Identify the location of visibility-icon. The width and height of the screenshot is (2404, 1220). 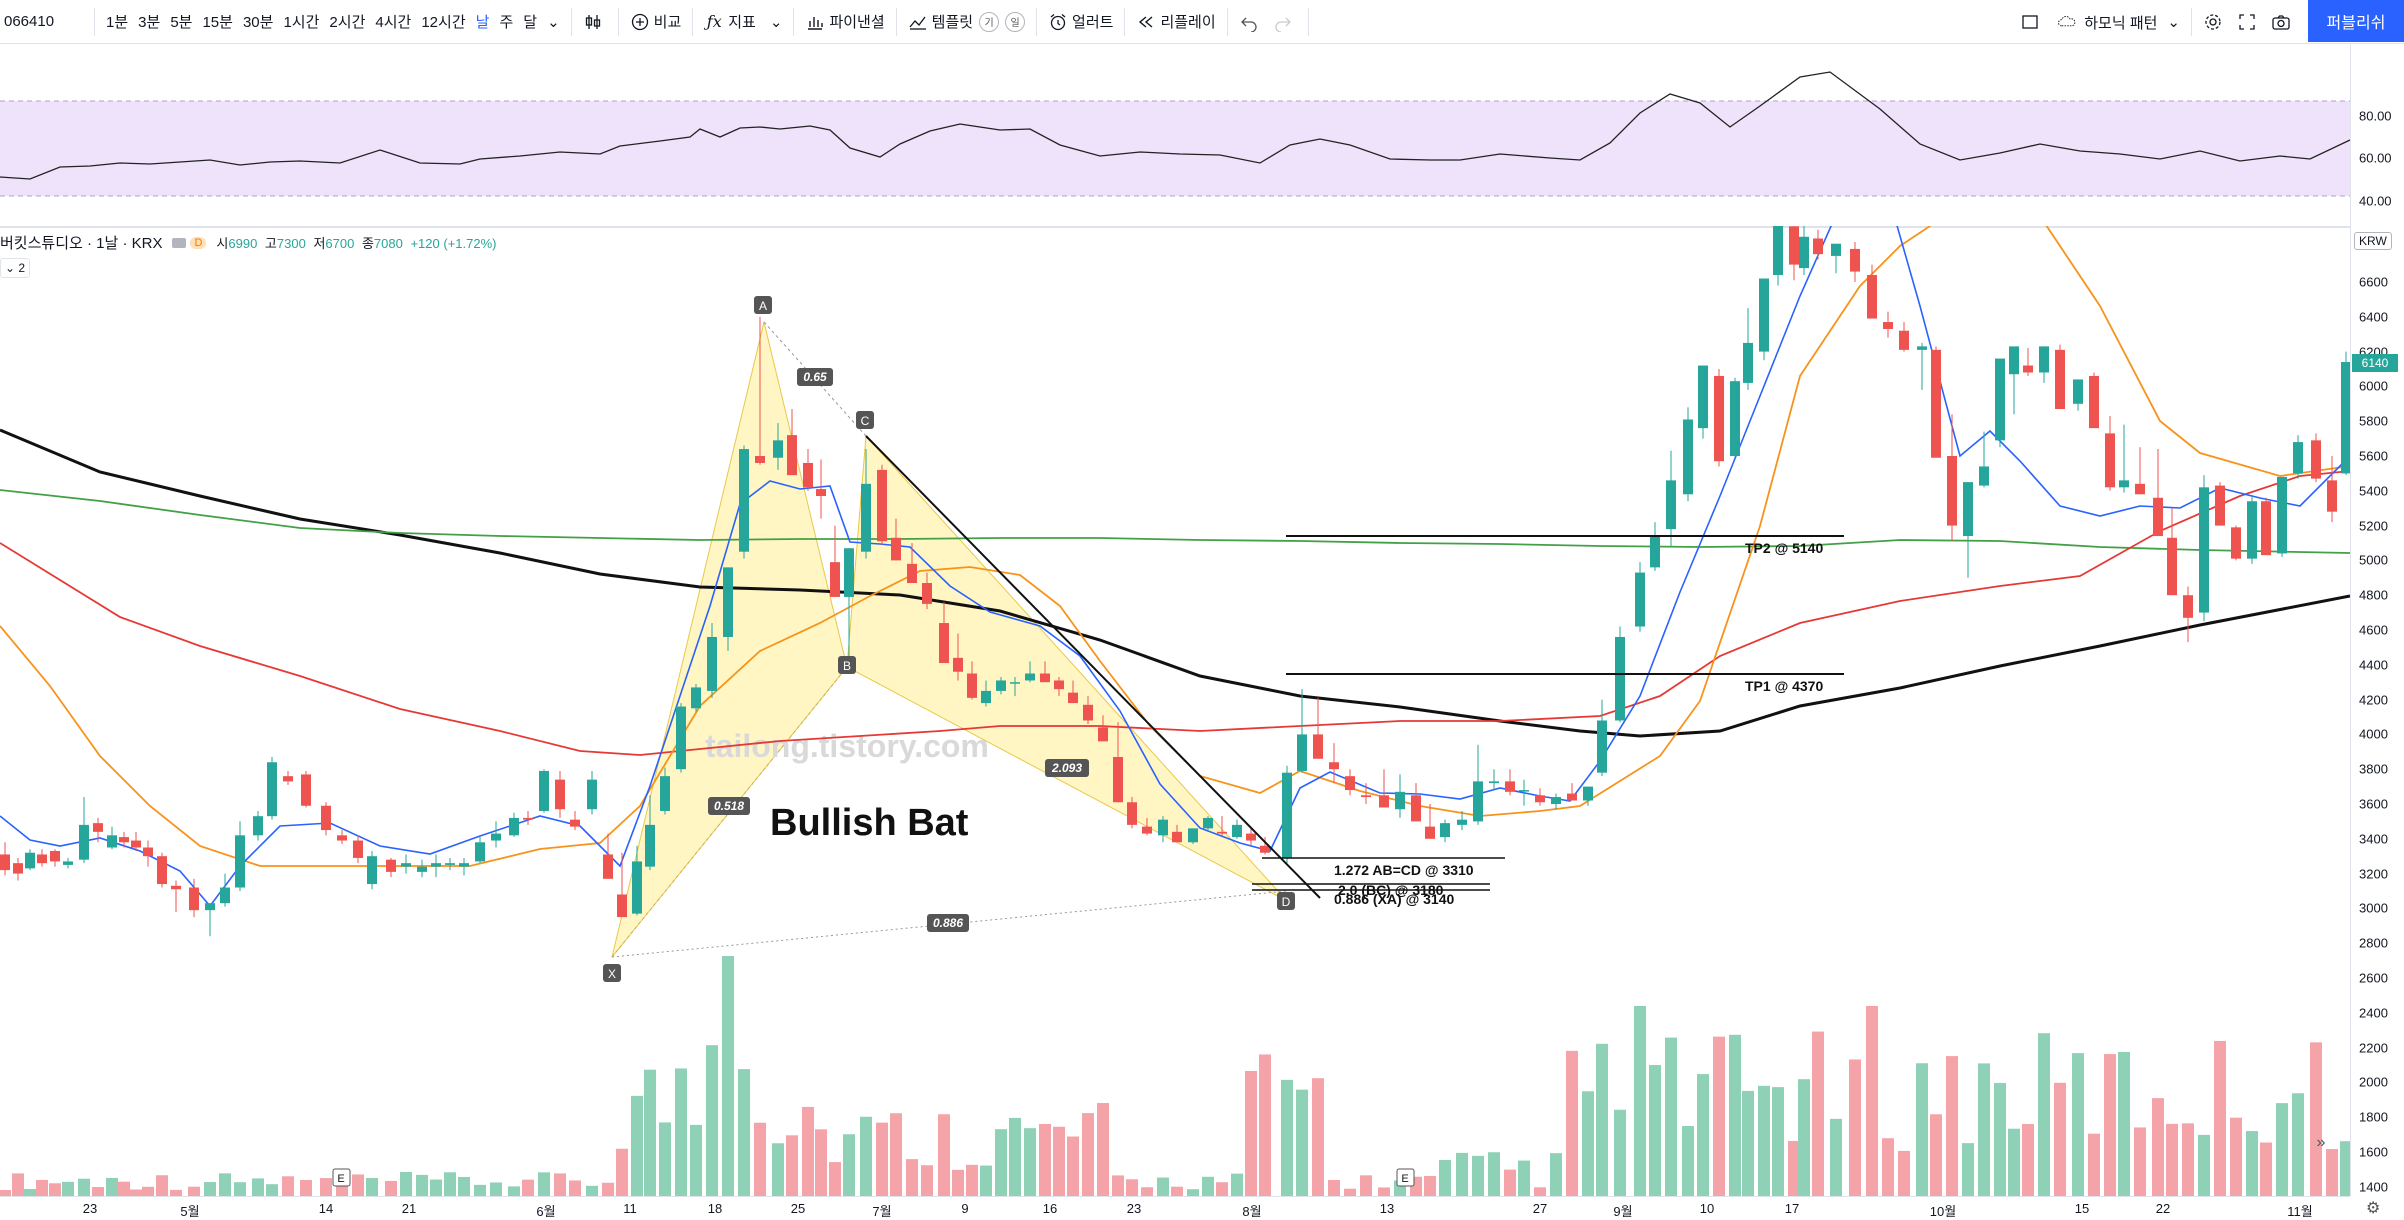
(179, 242).